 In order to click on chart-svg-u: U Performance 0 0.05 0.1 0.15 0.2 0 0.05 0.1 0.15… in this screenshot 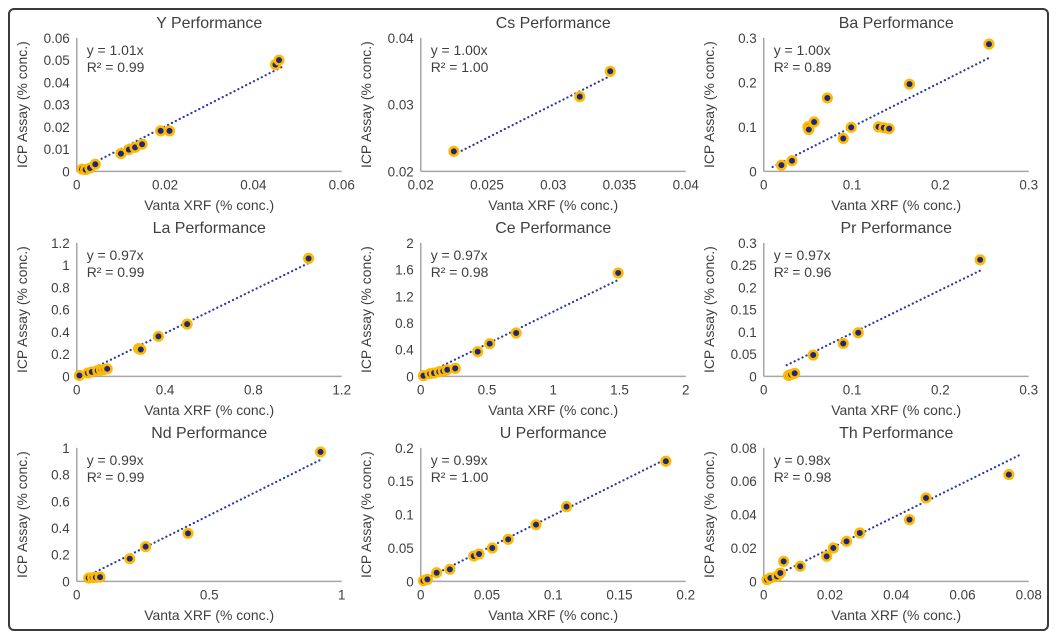, I will do `click(526, 524)`.